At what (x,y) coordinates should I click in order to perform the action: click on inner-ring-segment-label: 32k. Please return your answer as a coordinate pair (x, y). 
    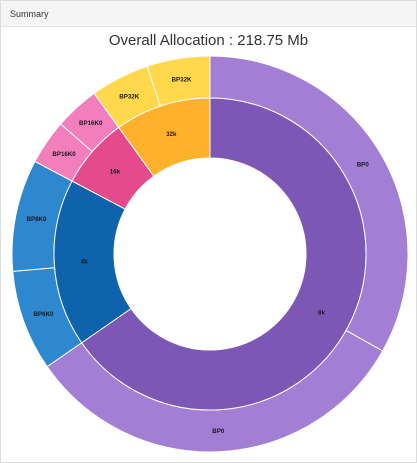
    Looking at the image, I should click on (171, 134).